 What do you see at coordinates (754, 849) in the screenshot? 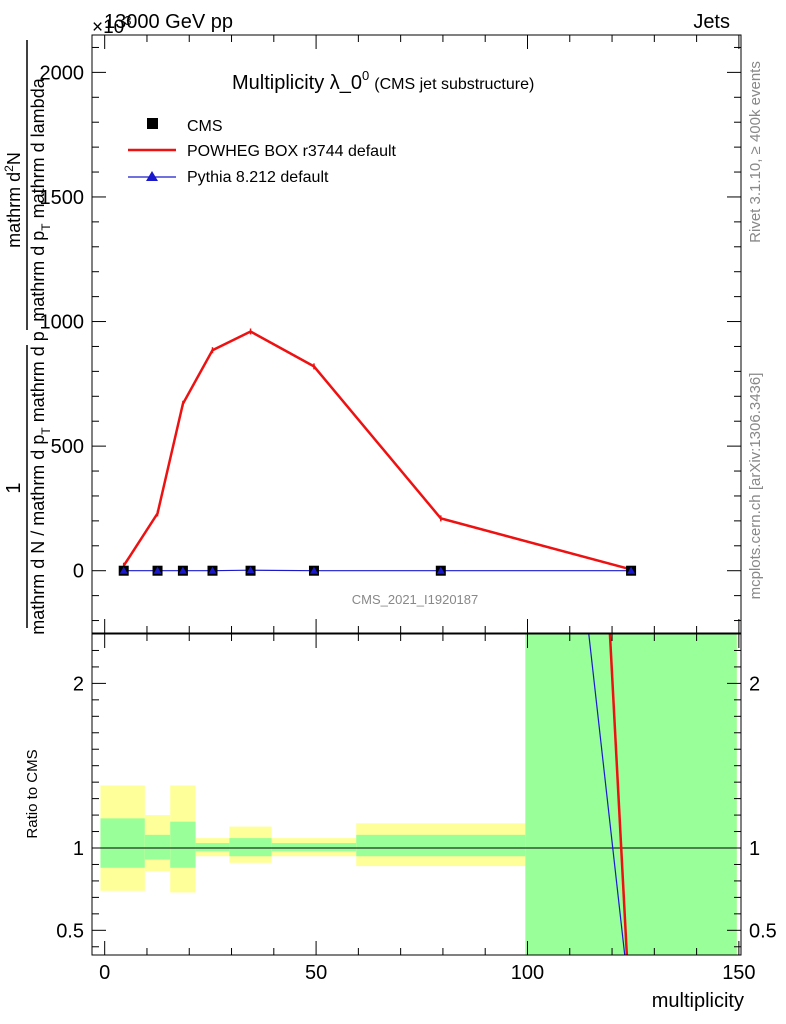
I see `ratio-ytick-label-right: 1` at bounding box center [754, 849].